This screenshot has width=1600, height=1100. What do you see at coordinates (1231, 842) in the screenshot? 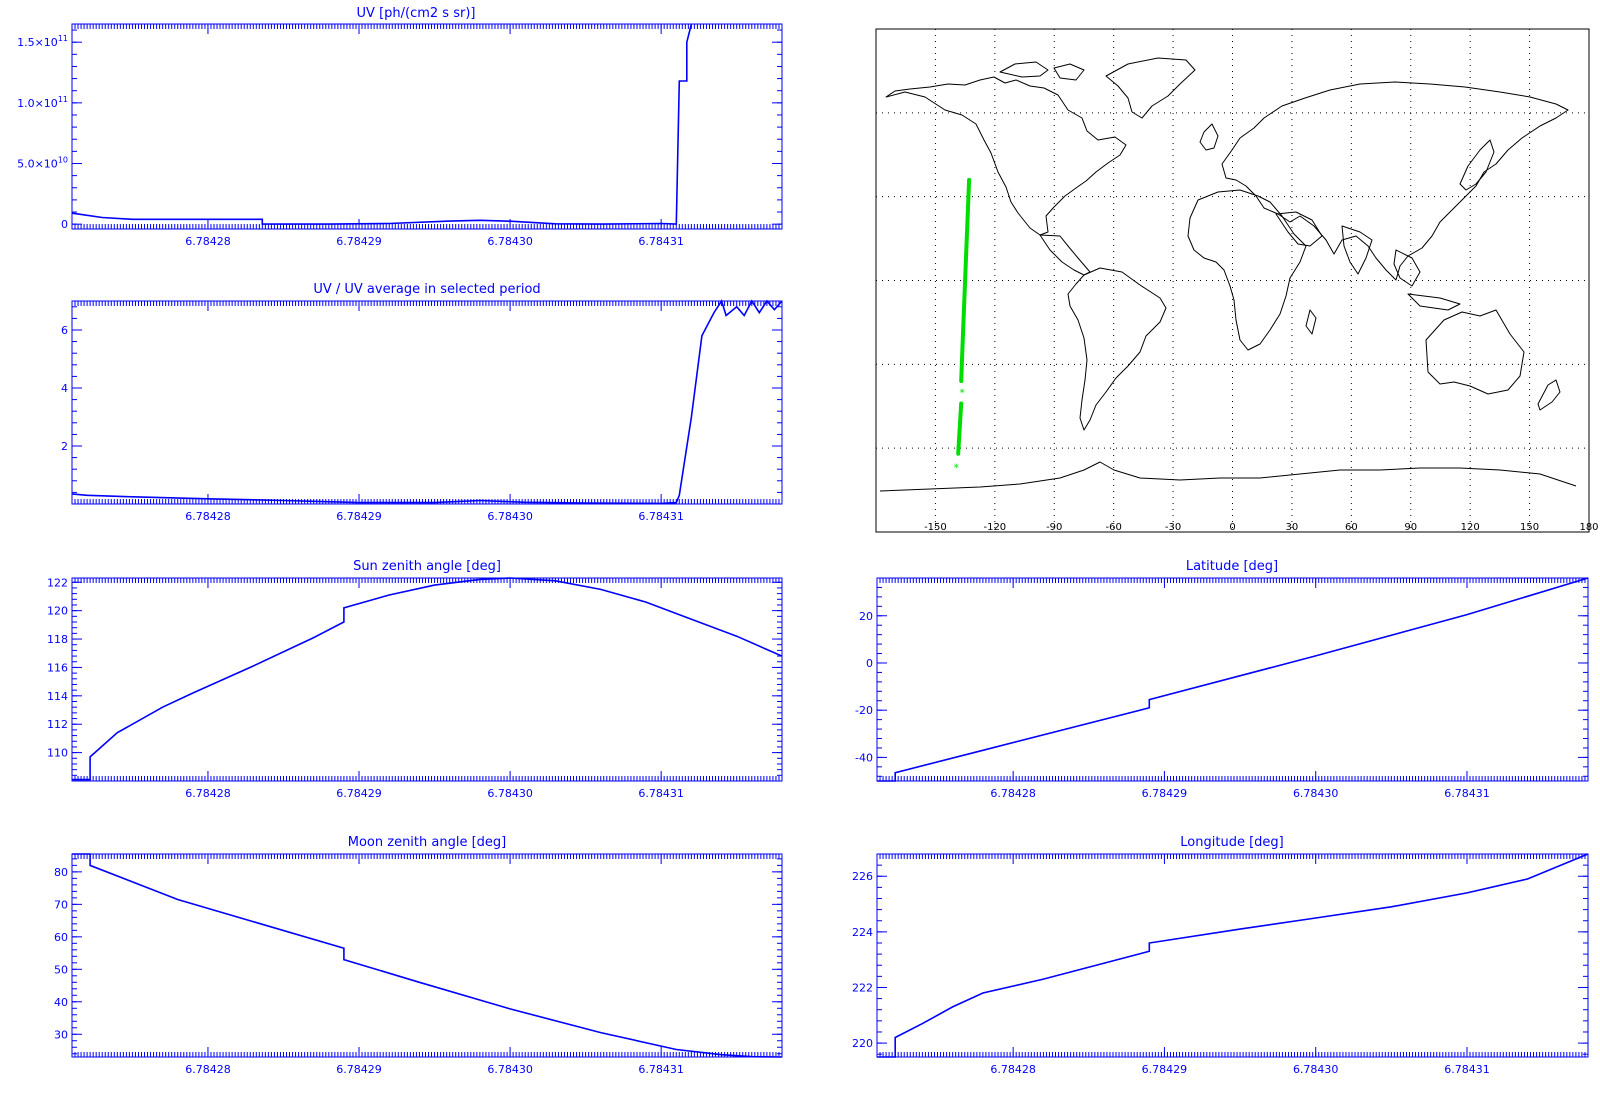
I see `longitude-chart-title: Longitude [deg]` at bounding box center [1231, 842].